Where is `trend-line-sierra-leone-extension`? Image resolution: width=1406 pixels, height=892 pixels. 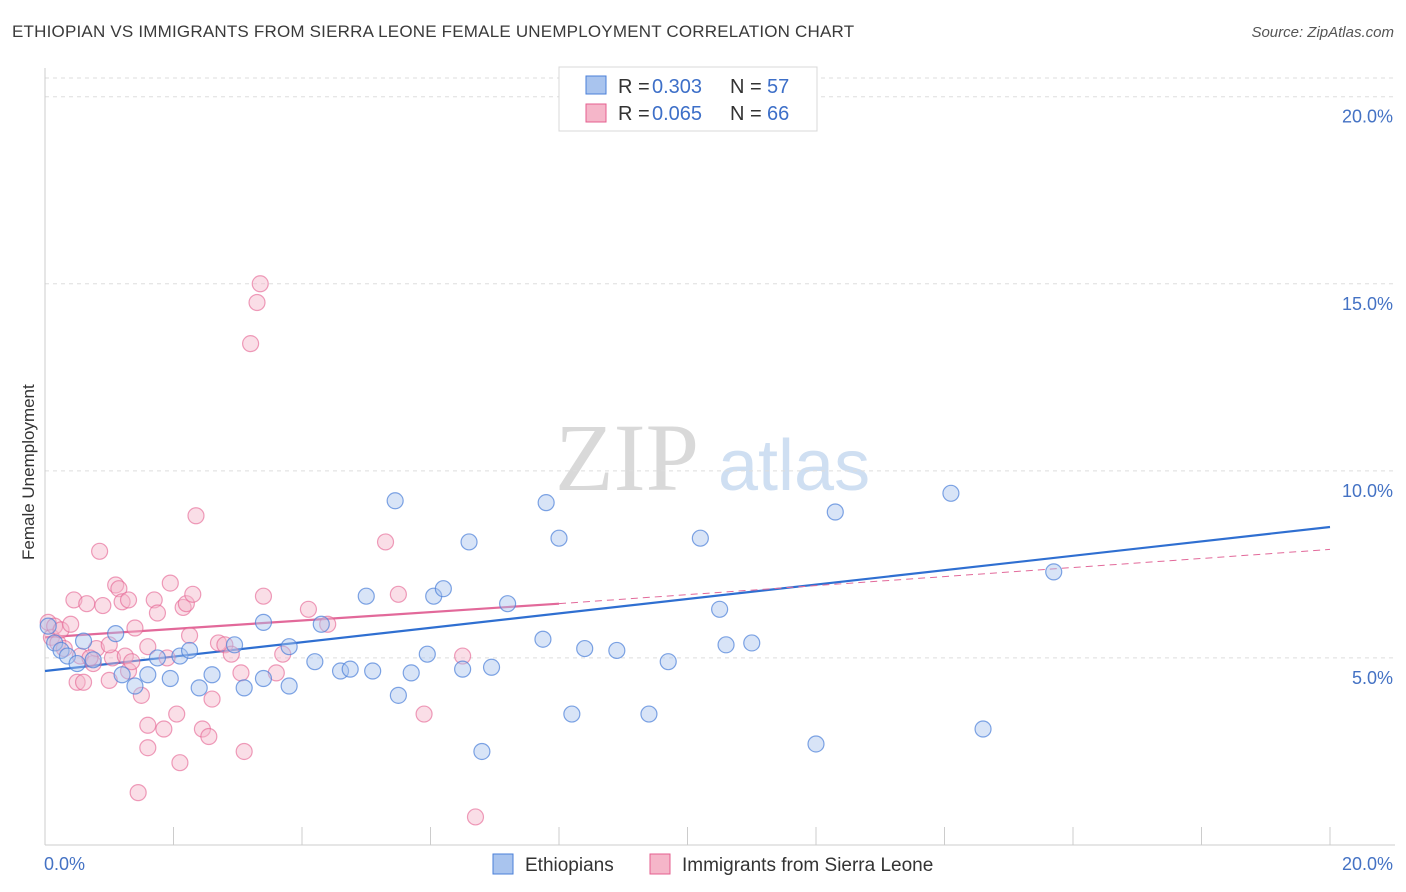
trend-line-sierra-leone-extension is located at coordinates (944, 576).